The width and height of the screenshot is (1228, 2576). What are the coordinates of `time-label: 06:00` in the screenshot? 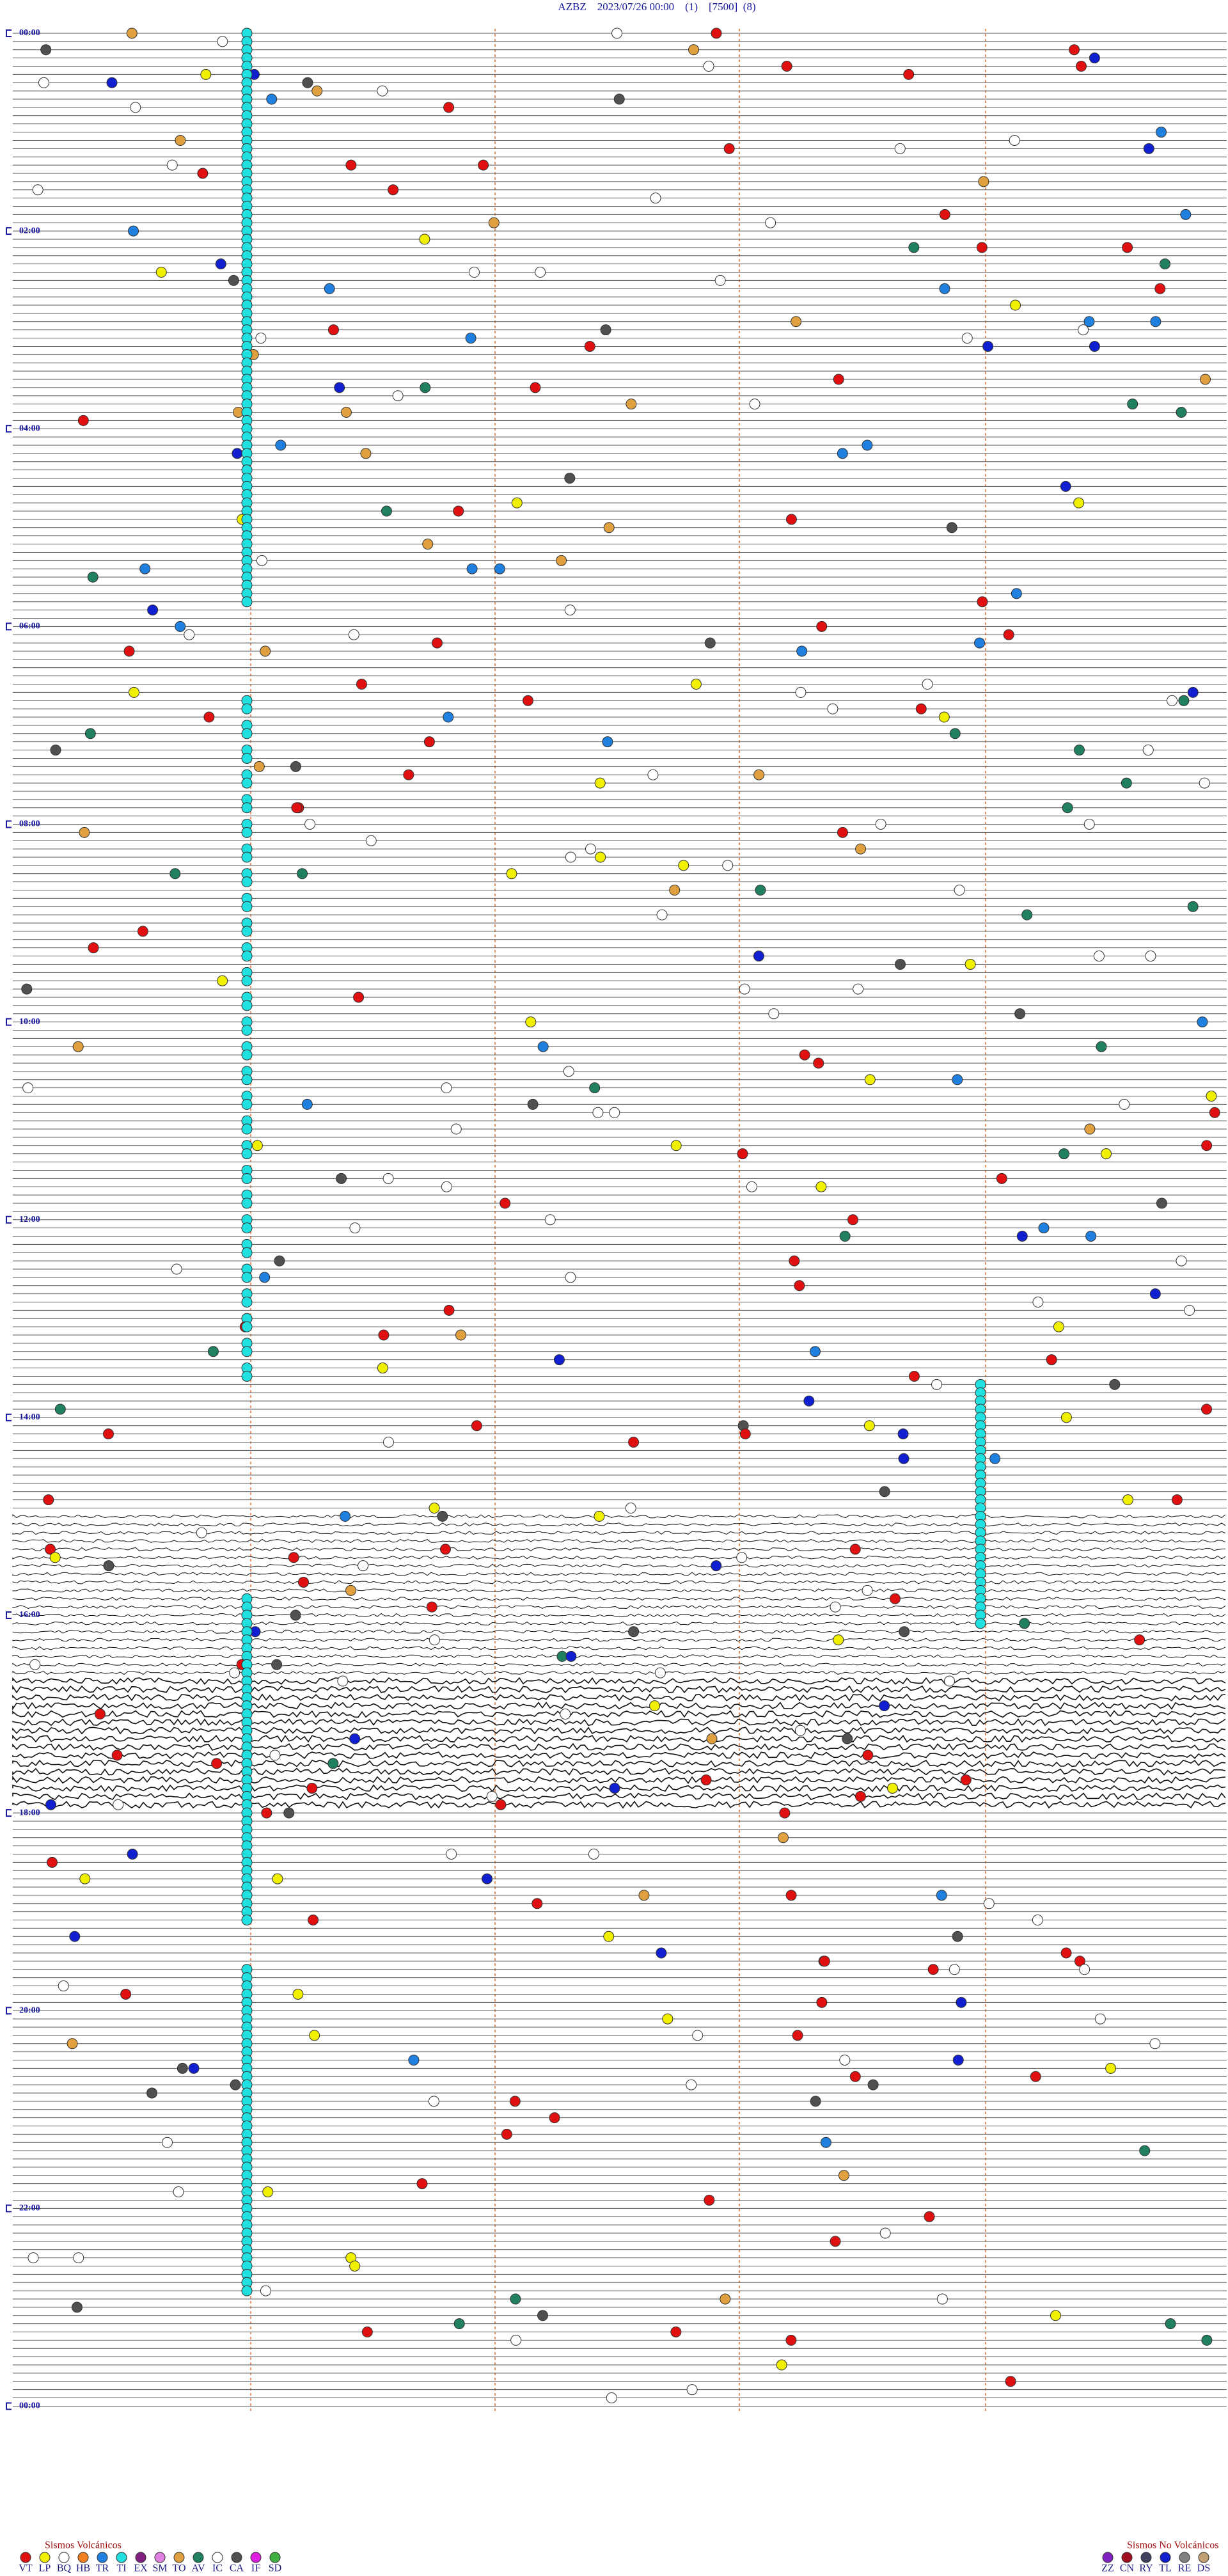 It's located at (29, 626).